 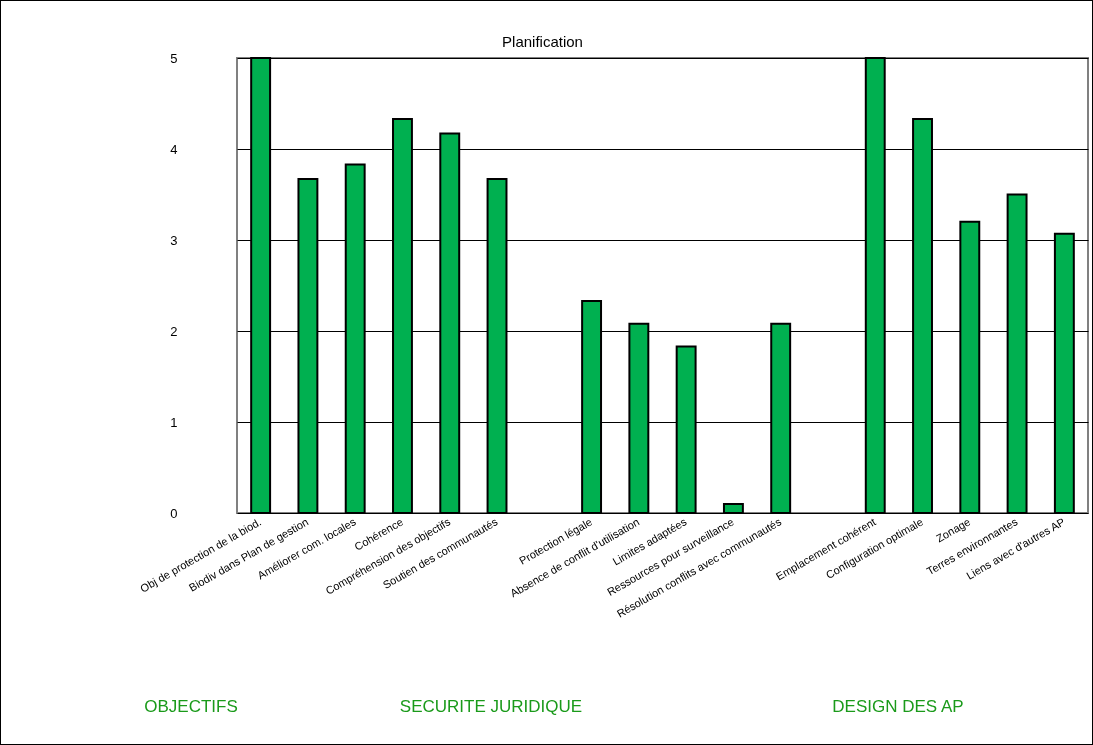 I want to click on y-tick-label: 4, so click(x=174, y=149).